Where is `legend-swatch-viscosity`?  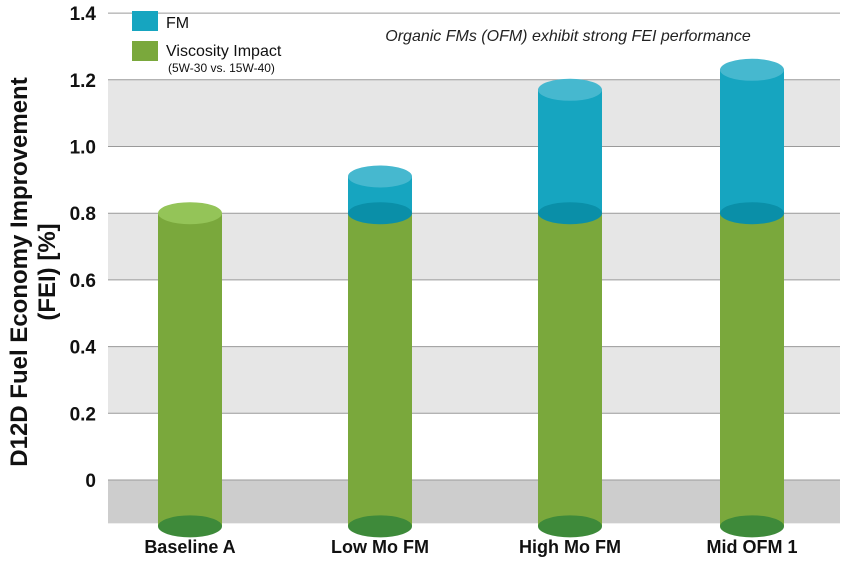
legend-swatch-viscosity is located at coordinates (145, 51).